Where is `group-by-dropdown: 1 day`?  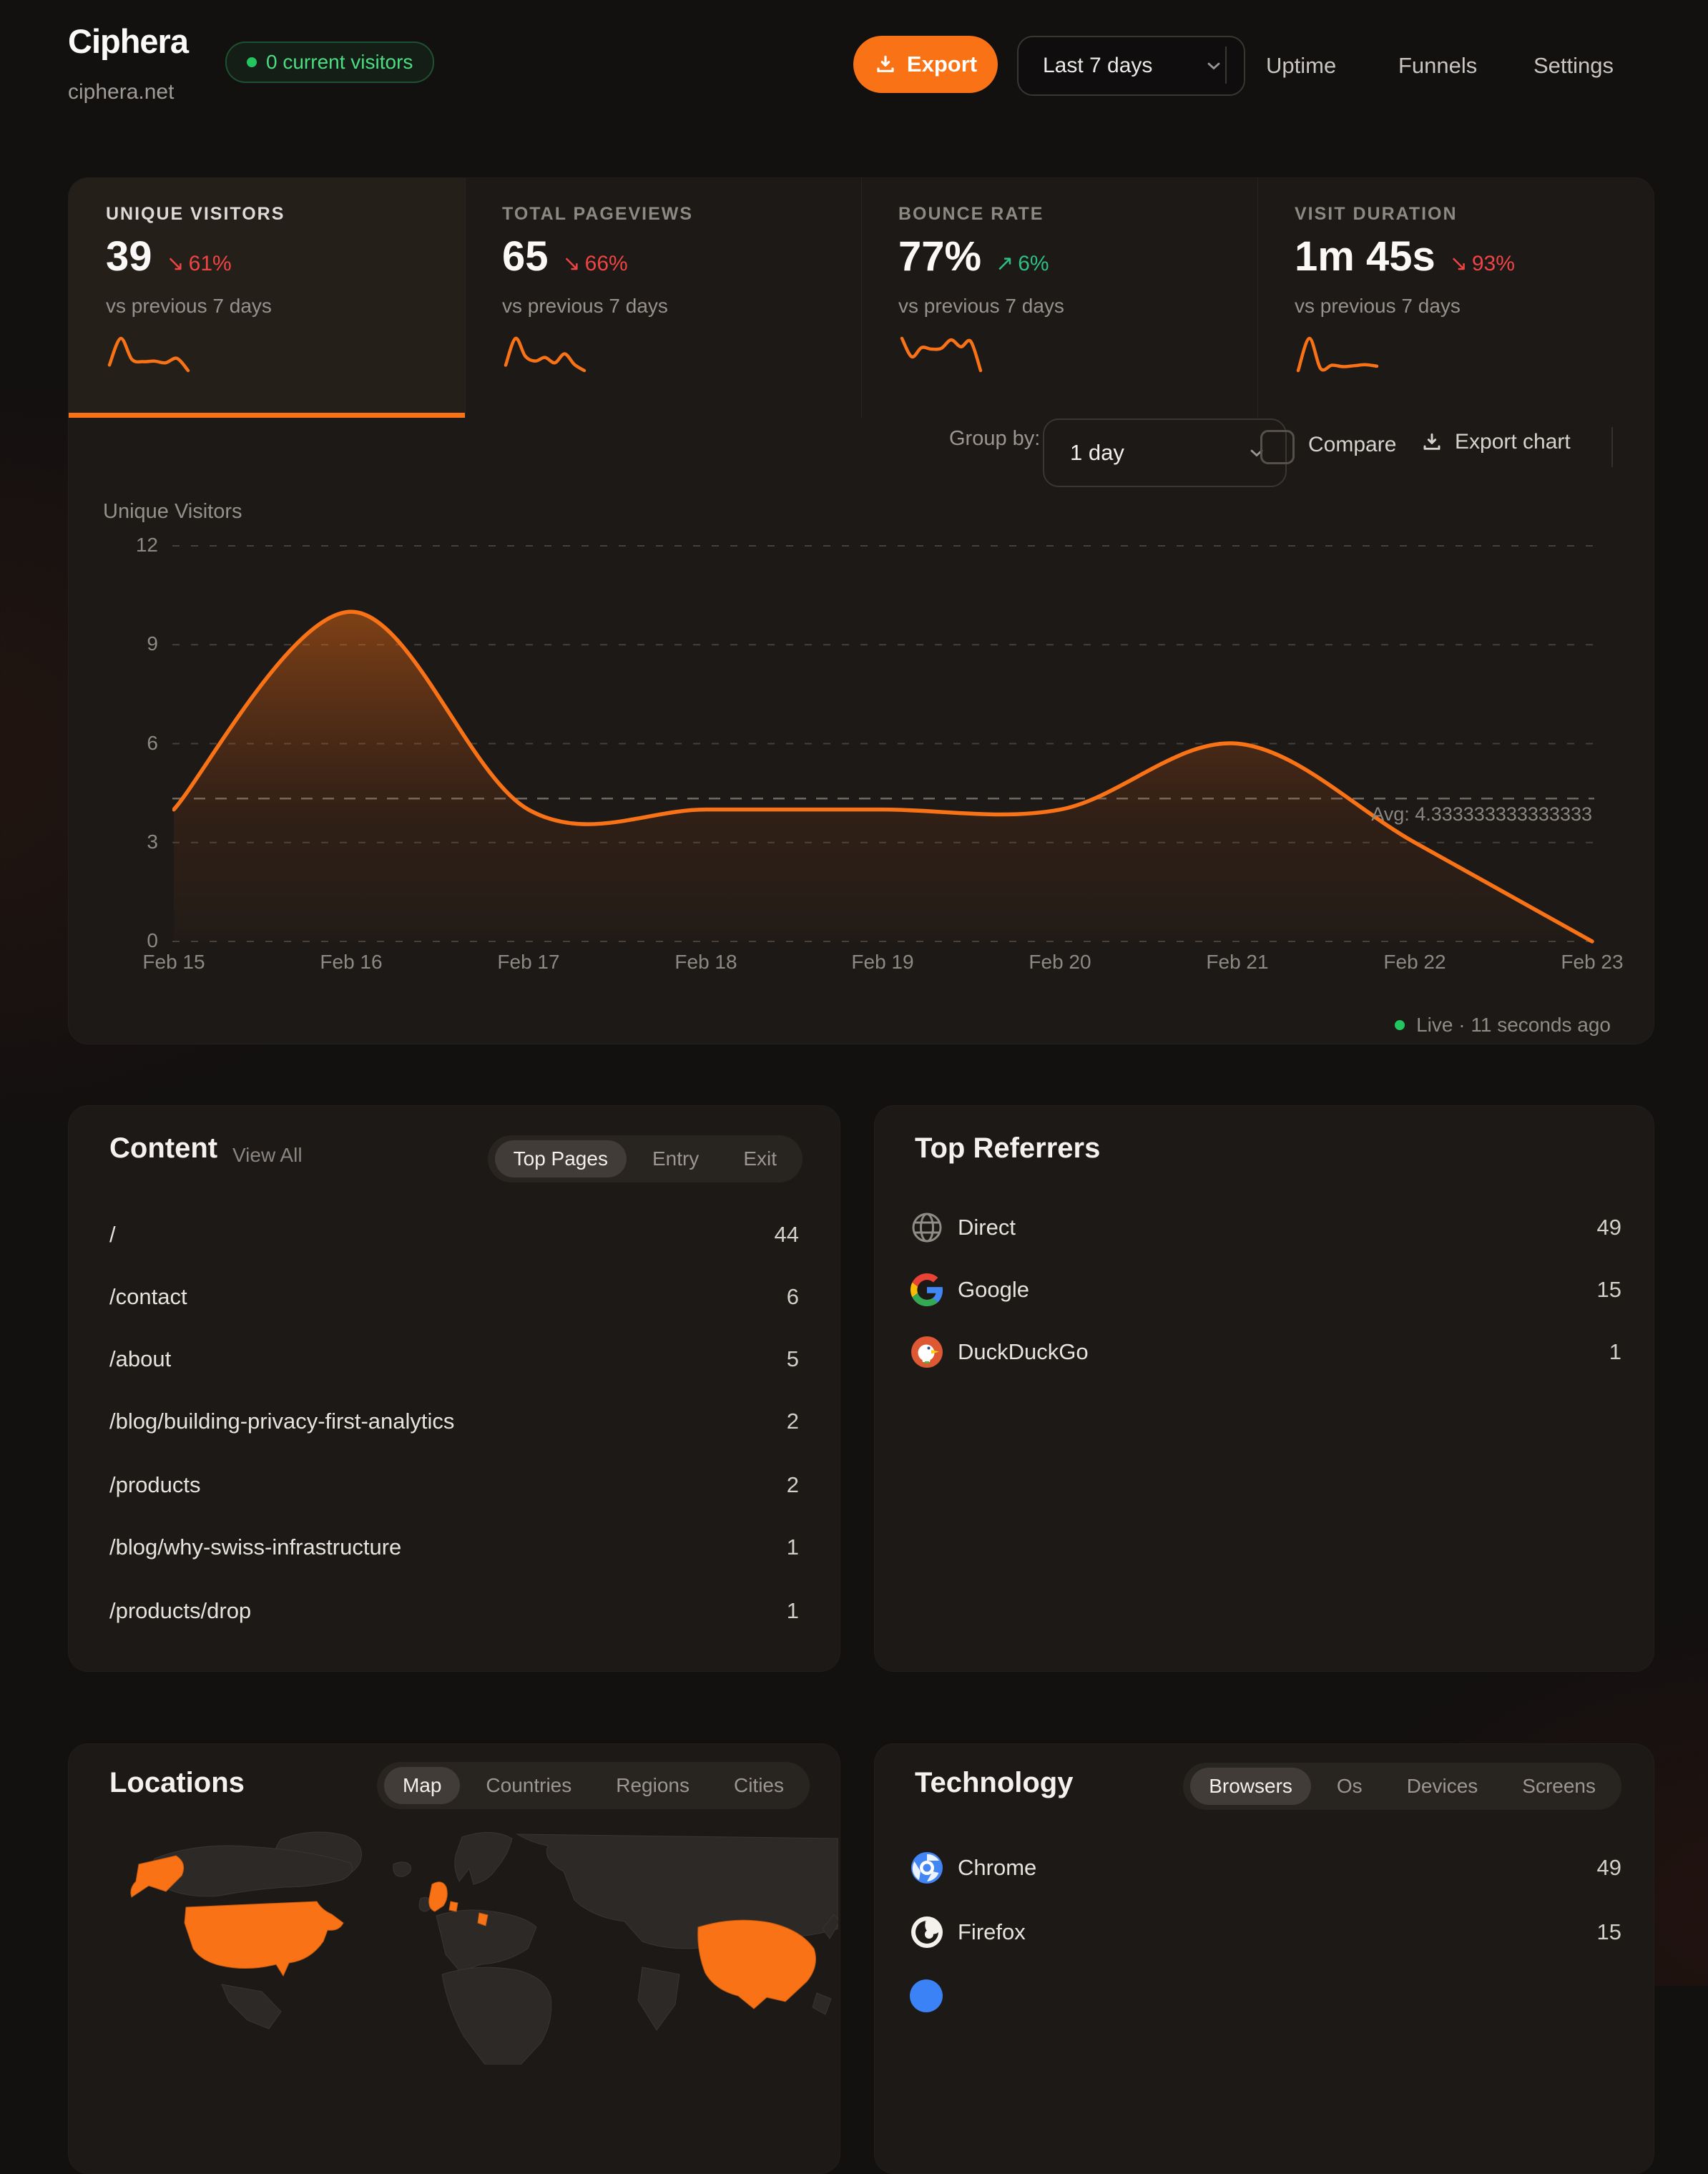 group-by-dropdown: 1 day is located at coordinates (1165, 452).